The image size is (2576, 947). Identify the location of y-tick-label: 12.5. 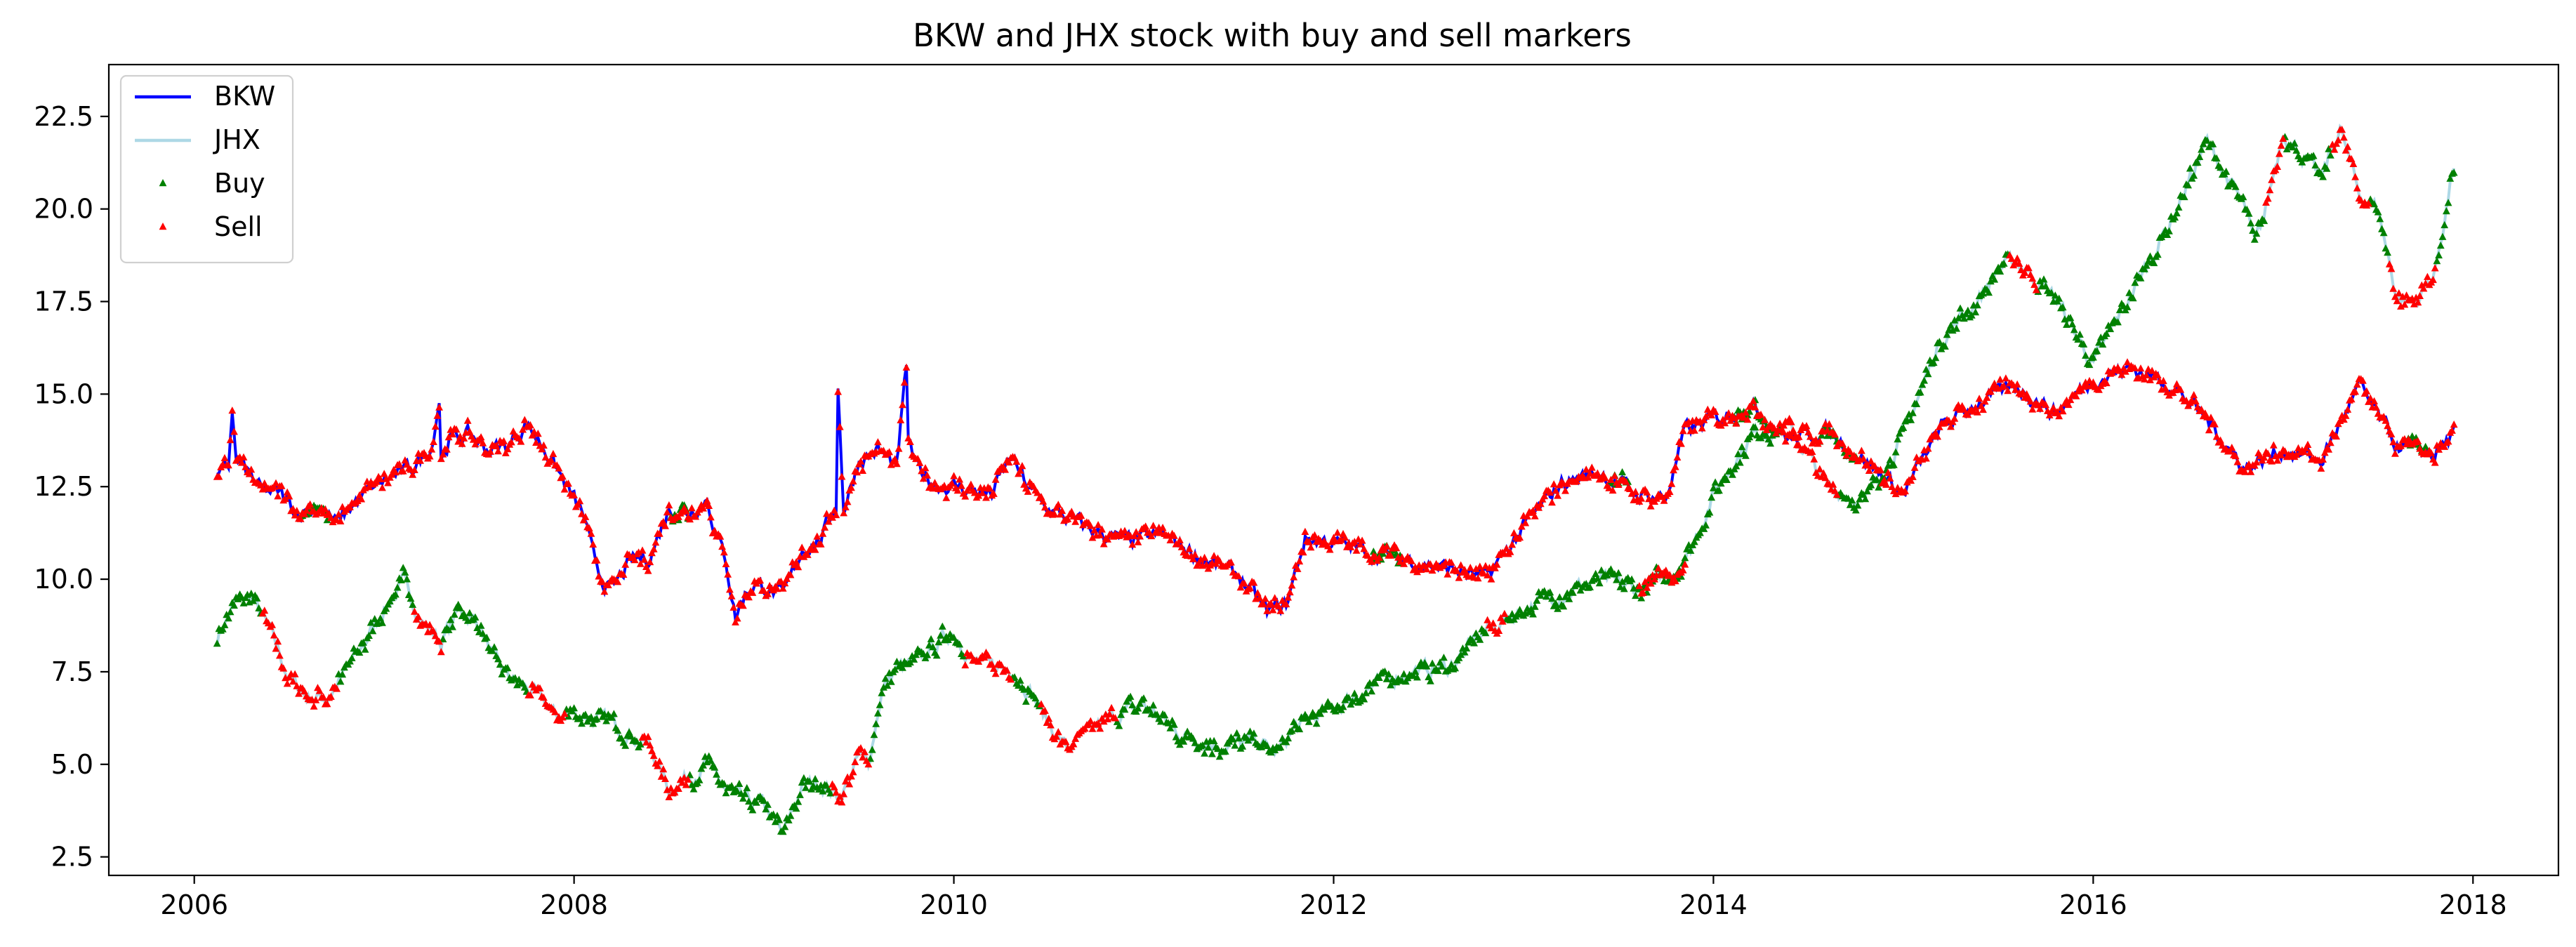
(63, 486).